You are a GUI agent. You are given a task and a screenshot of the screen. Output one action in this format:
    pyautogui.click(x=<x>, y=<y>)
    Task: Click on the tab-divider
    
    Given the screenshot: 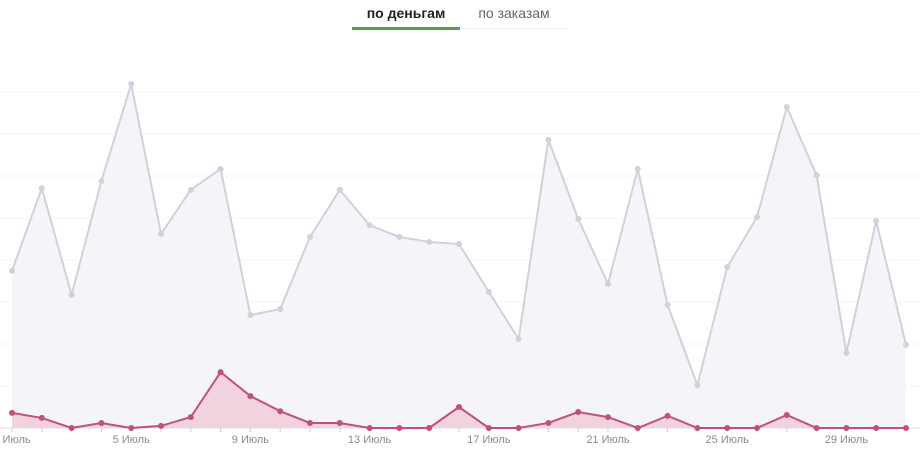 What is the action you would take?
    pyautogui.click(x=460, y=28)
    